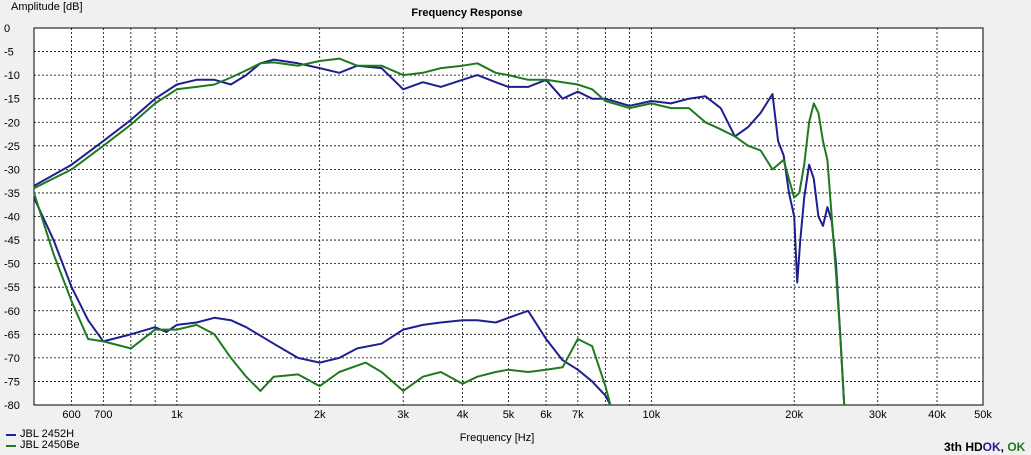  Describe the element at coordinates (12, 194) in the screenshot. I see `y-tick-label: -35` at that location.